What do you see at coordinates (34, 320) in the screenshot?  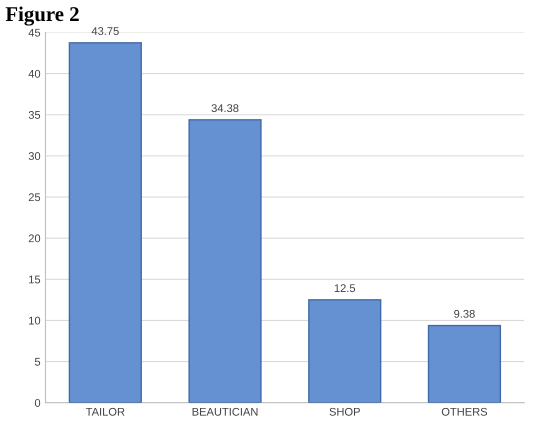 I see `y-tick-label: 10` at bounding box center [34, 320].